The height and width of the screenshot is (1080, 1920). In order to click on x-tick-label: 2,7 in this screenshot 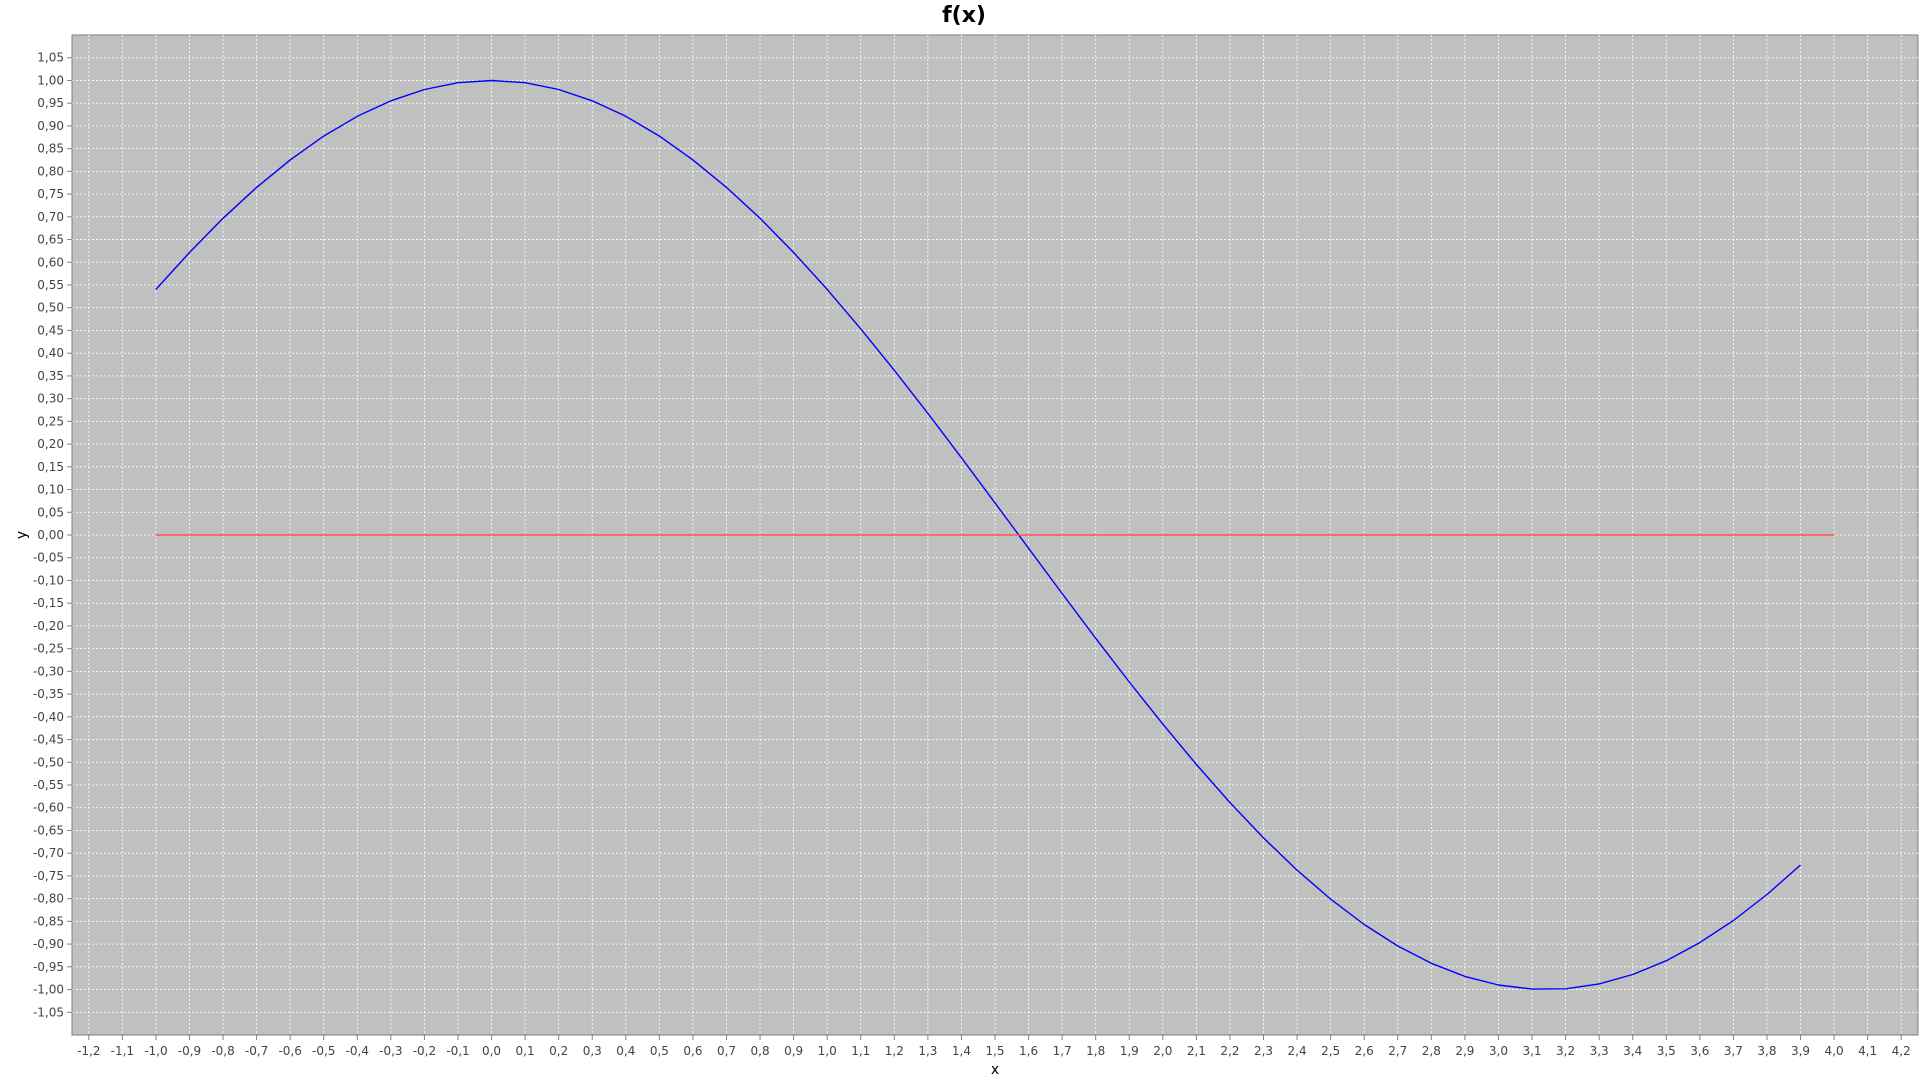, I will do `click(1397, 1051)`.